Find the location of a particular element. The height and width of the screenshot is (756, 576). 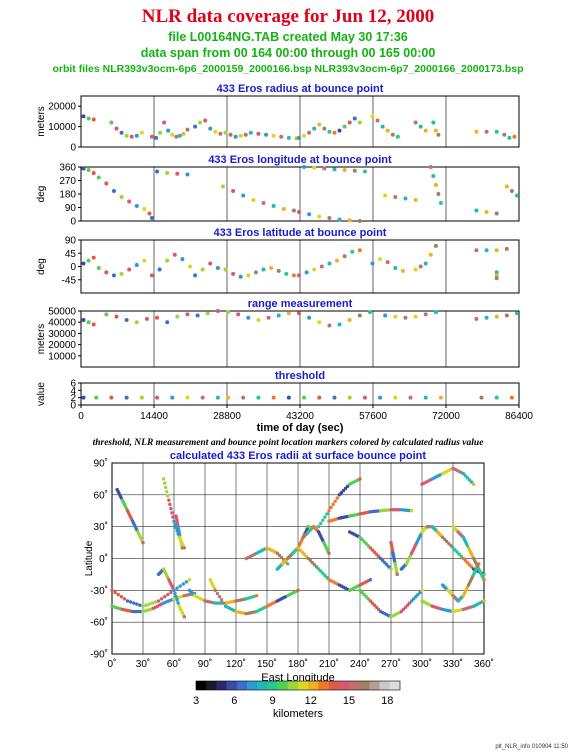

colorbar-tick-label: 3 is located at coordinates (196, 701).